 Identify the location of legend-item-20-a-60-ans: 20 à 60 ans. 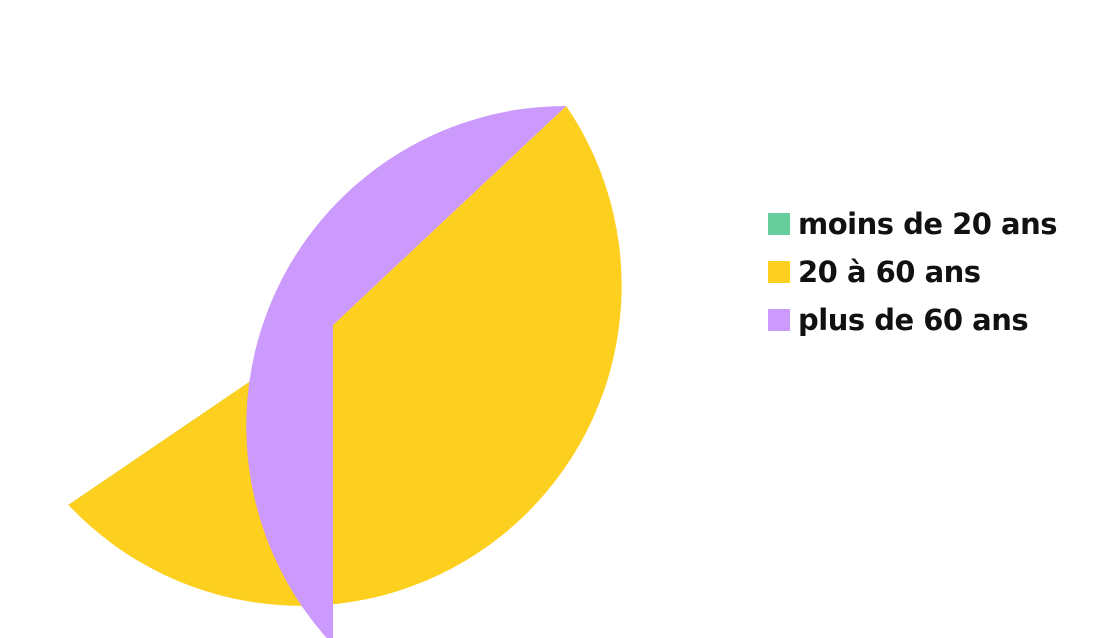
(912, 272).